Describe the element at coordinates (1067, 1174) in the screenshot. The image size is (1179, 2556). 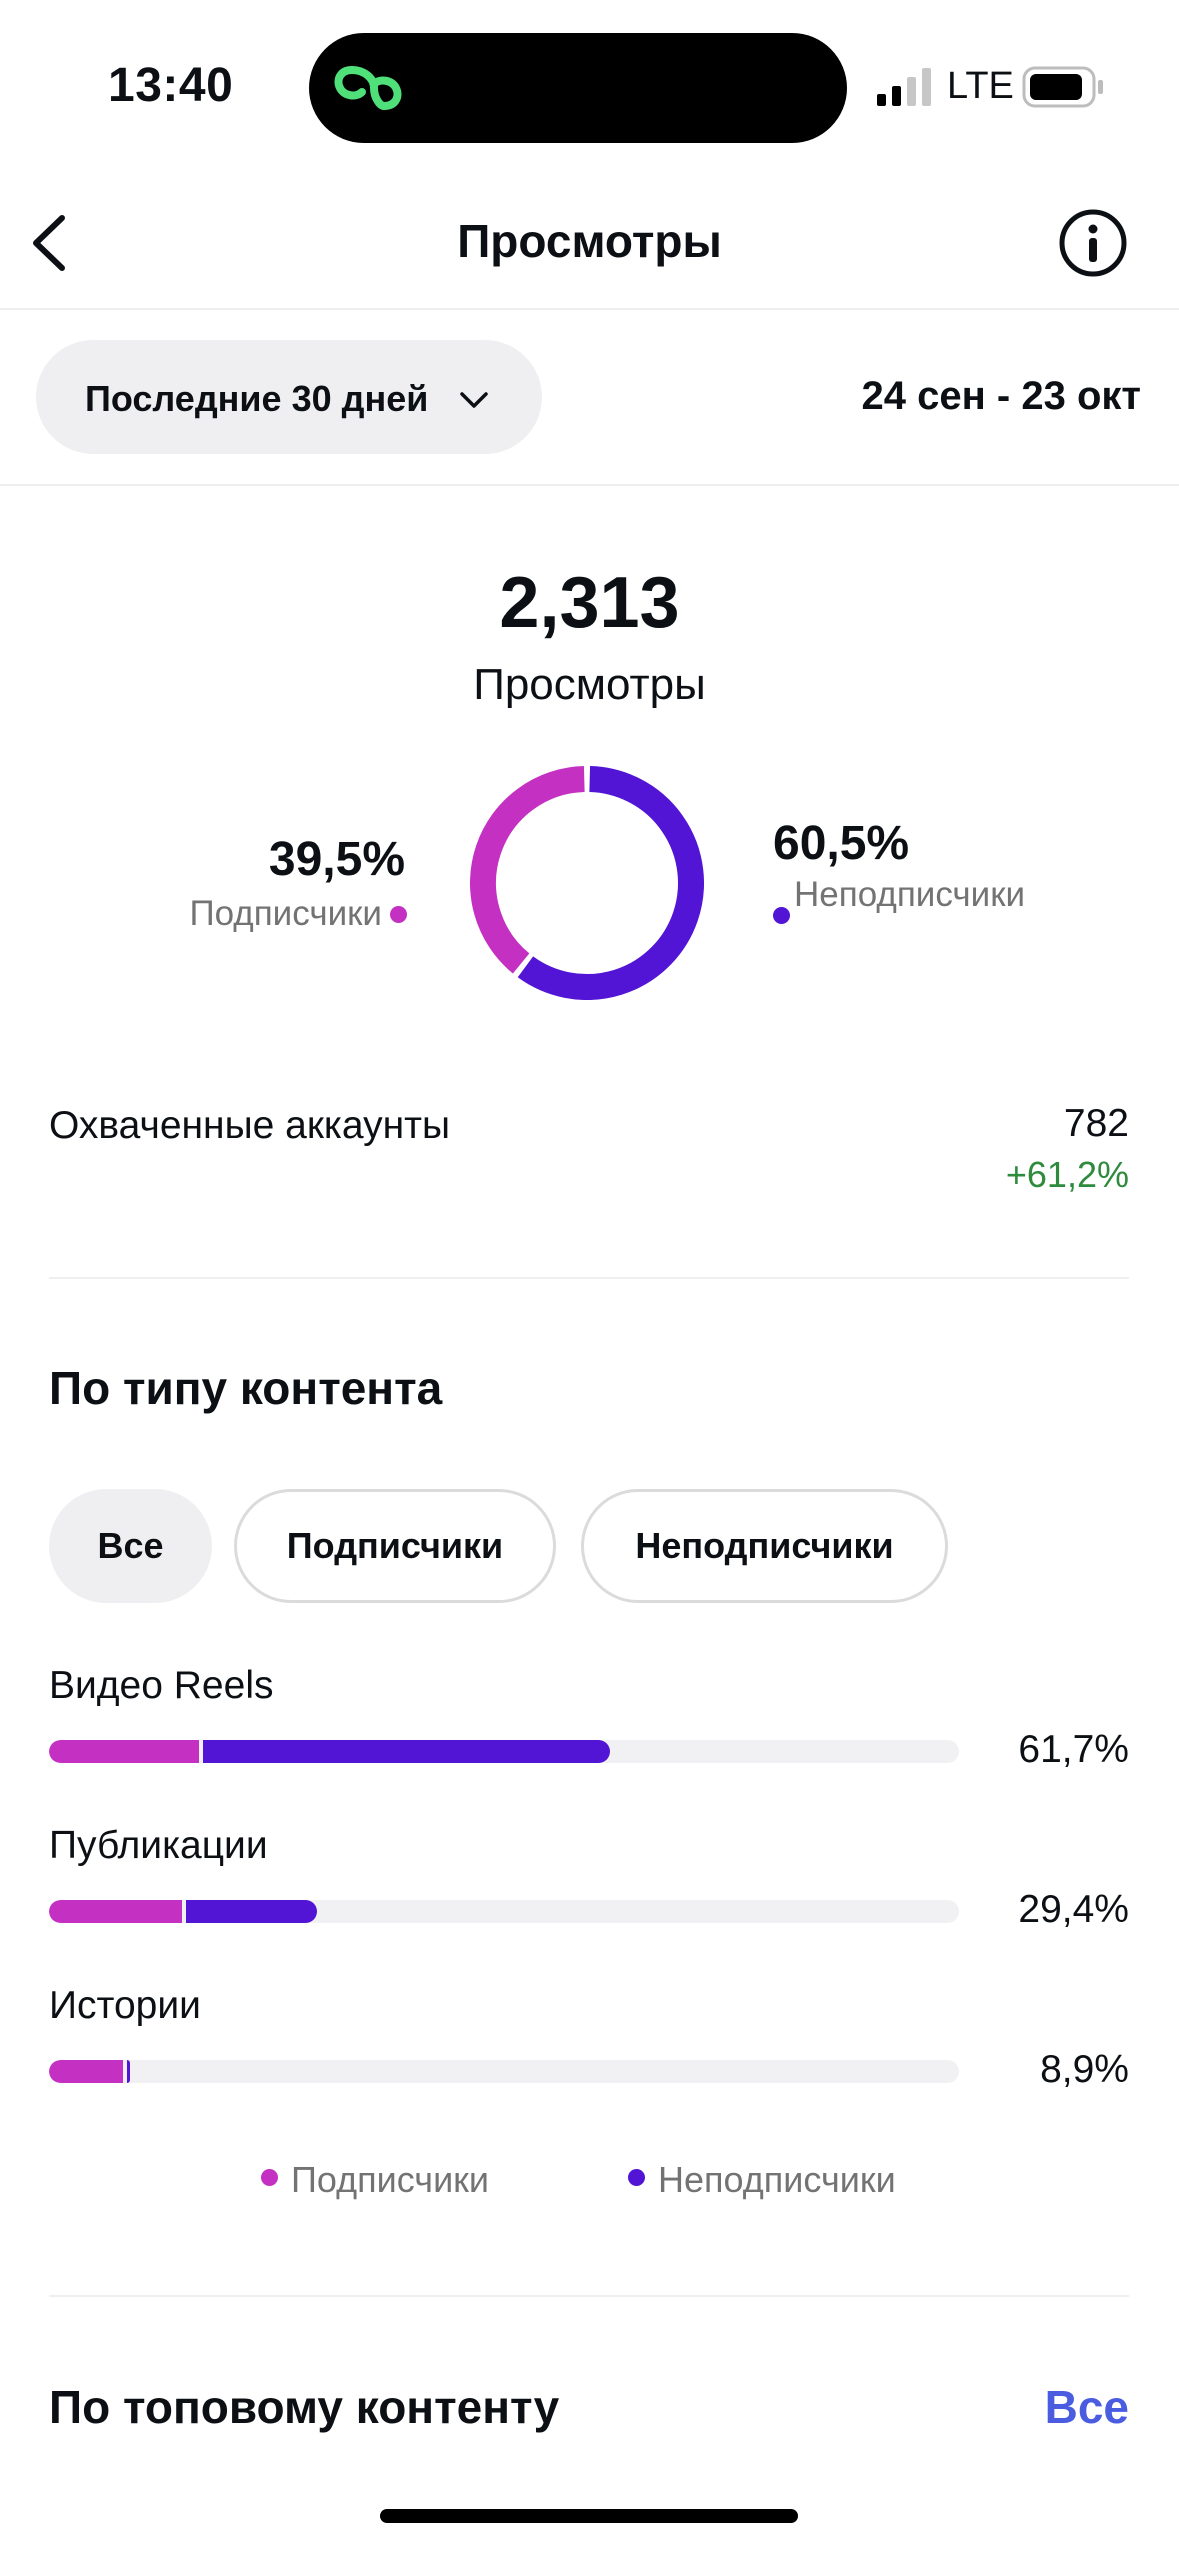
I see `reached-accounts-delta: +61,2%` at that location.